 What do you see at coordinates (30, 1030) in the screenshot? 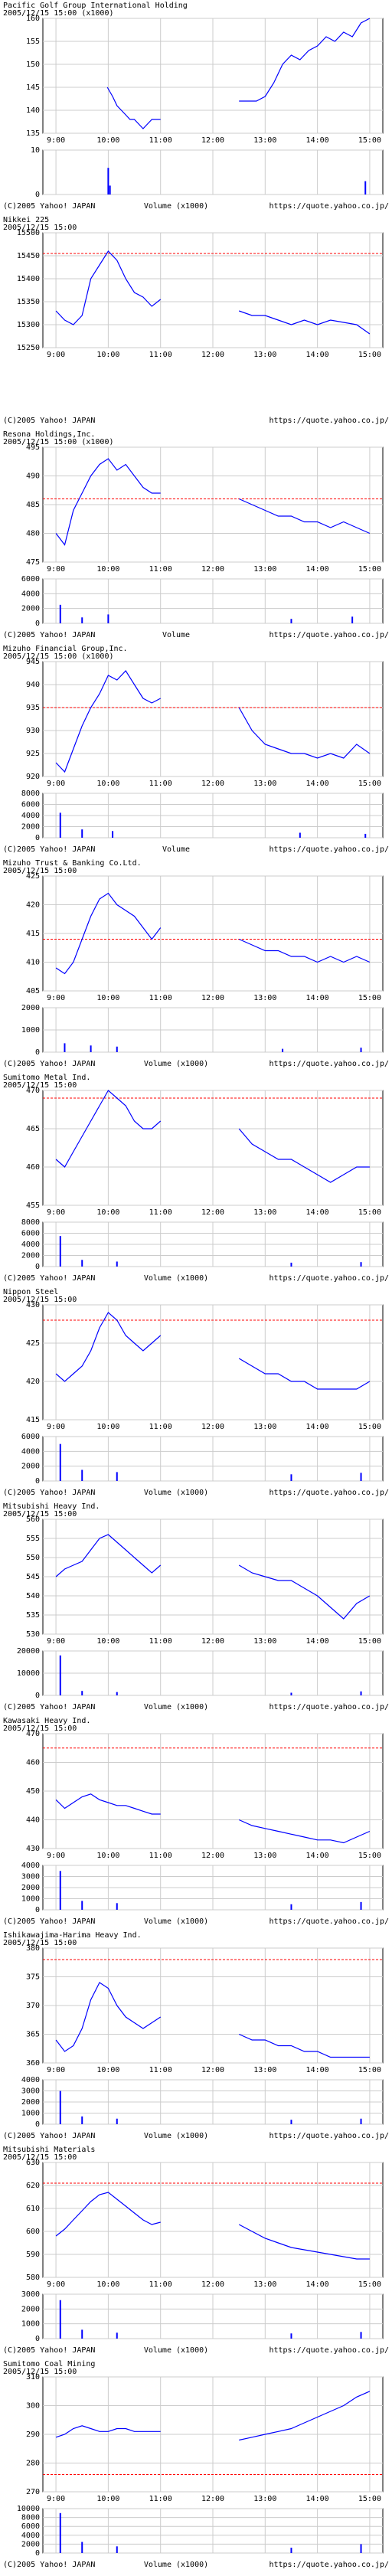
I see `volume-tick-label: 1000` at bounding box center [30, 1030].